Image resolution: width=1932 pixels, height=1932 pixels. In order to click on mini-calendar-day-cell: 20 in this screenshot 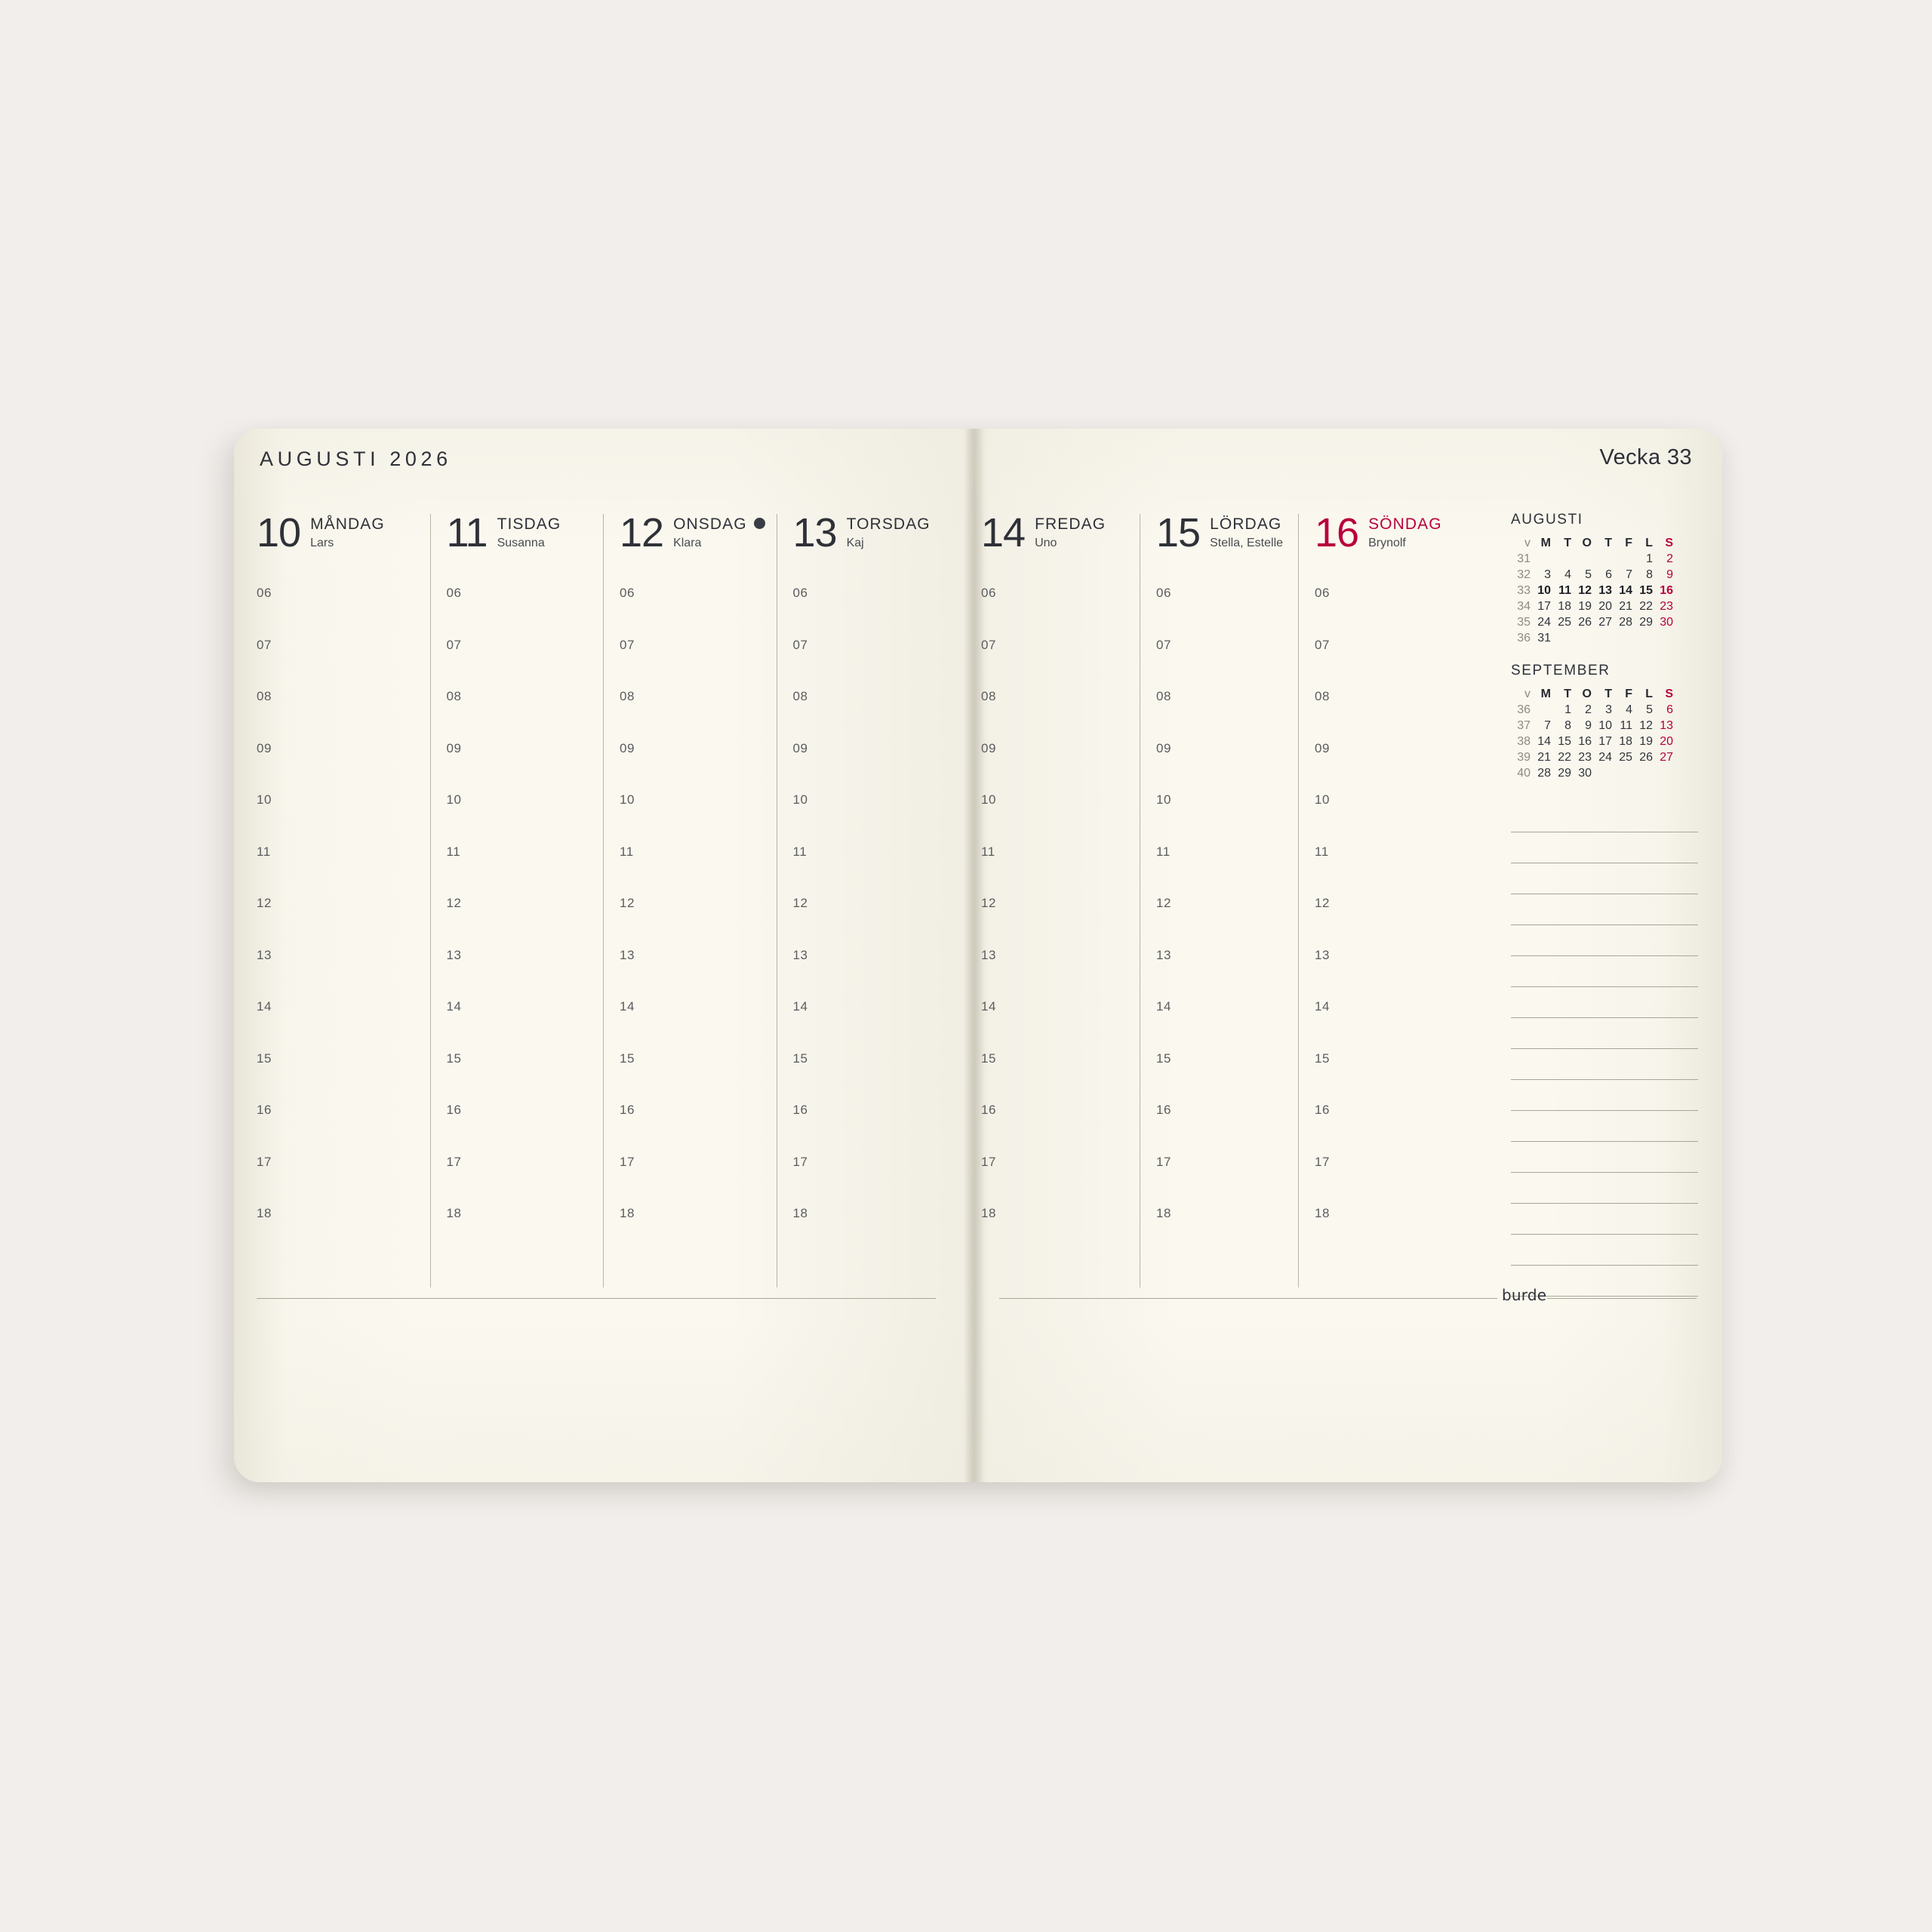, I will do `click(1666, 741)`.